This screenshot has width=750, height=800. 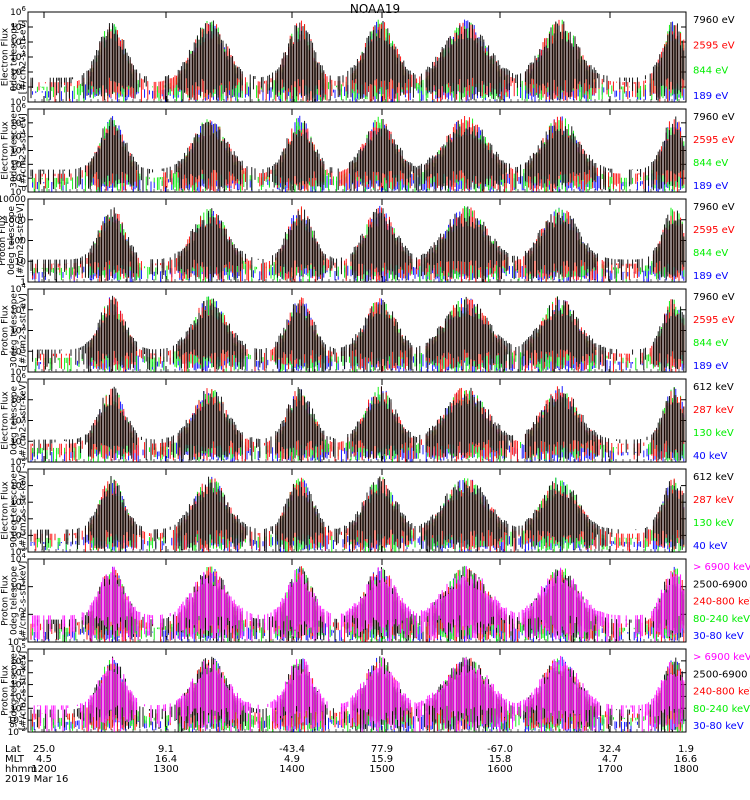 I want to click on y-tick-label: 10⁴, so click(x=18, y=288).